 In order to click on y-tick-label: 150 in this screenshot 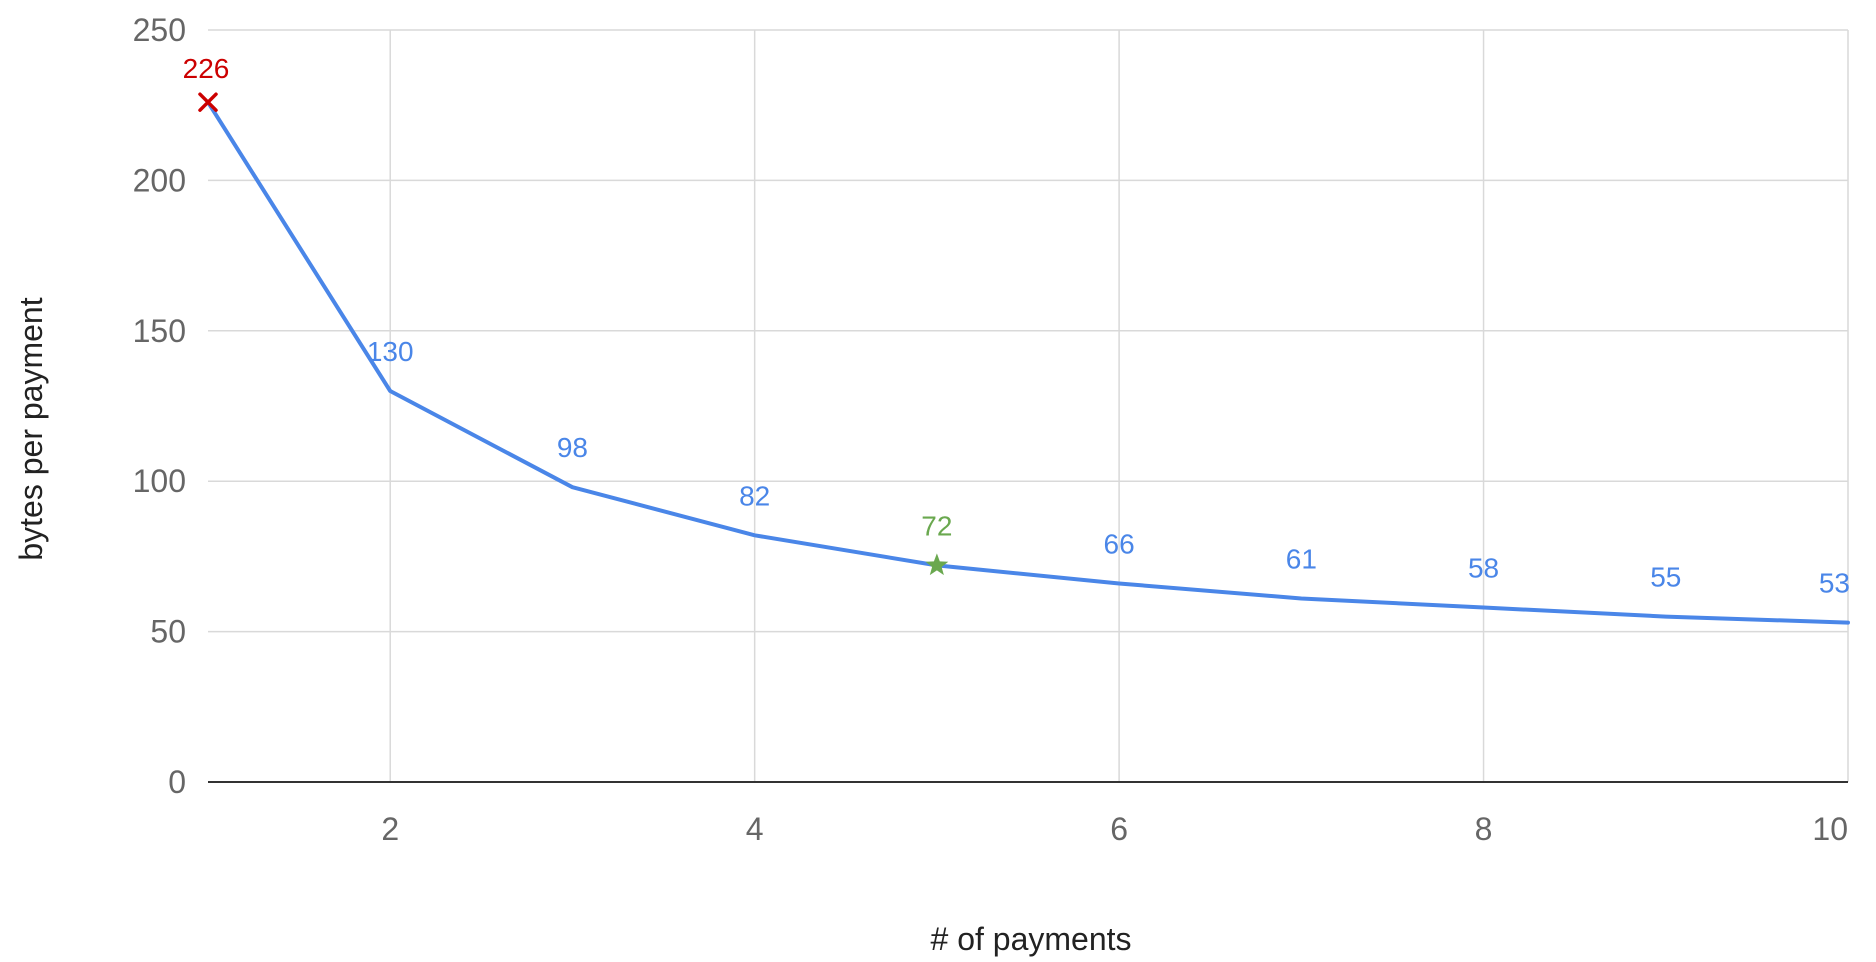, I will do `click(159, 331)`.